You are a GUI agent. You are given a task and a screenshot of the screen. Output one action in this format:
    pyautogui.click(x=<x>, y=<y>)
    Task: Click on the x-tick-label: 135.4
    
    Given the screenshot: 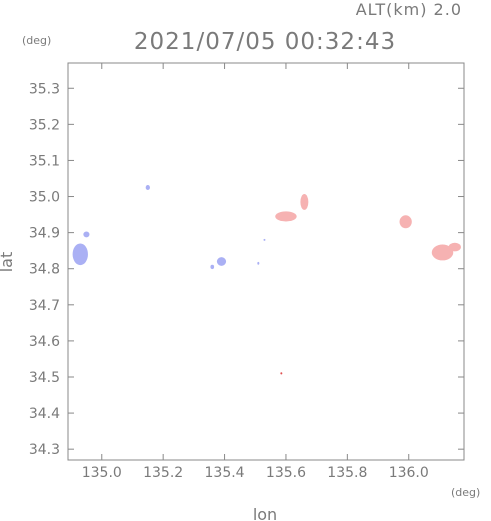 What is the action you would take?
    pyautogui.click(x=225, y=473)
    